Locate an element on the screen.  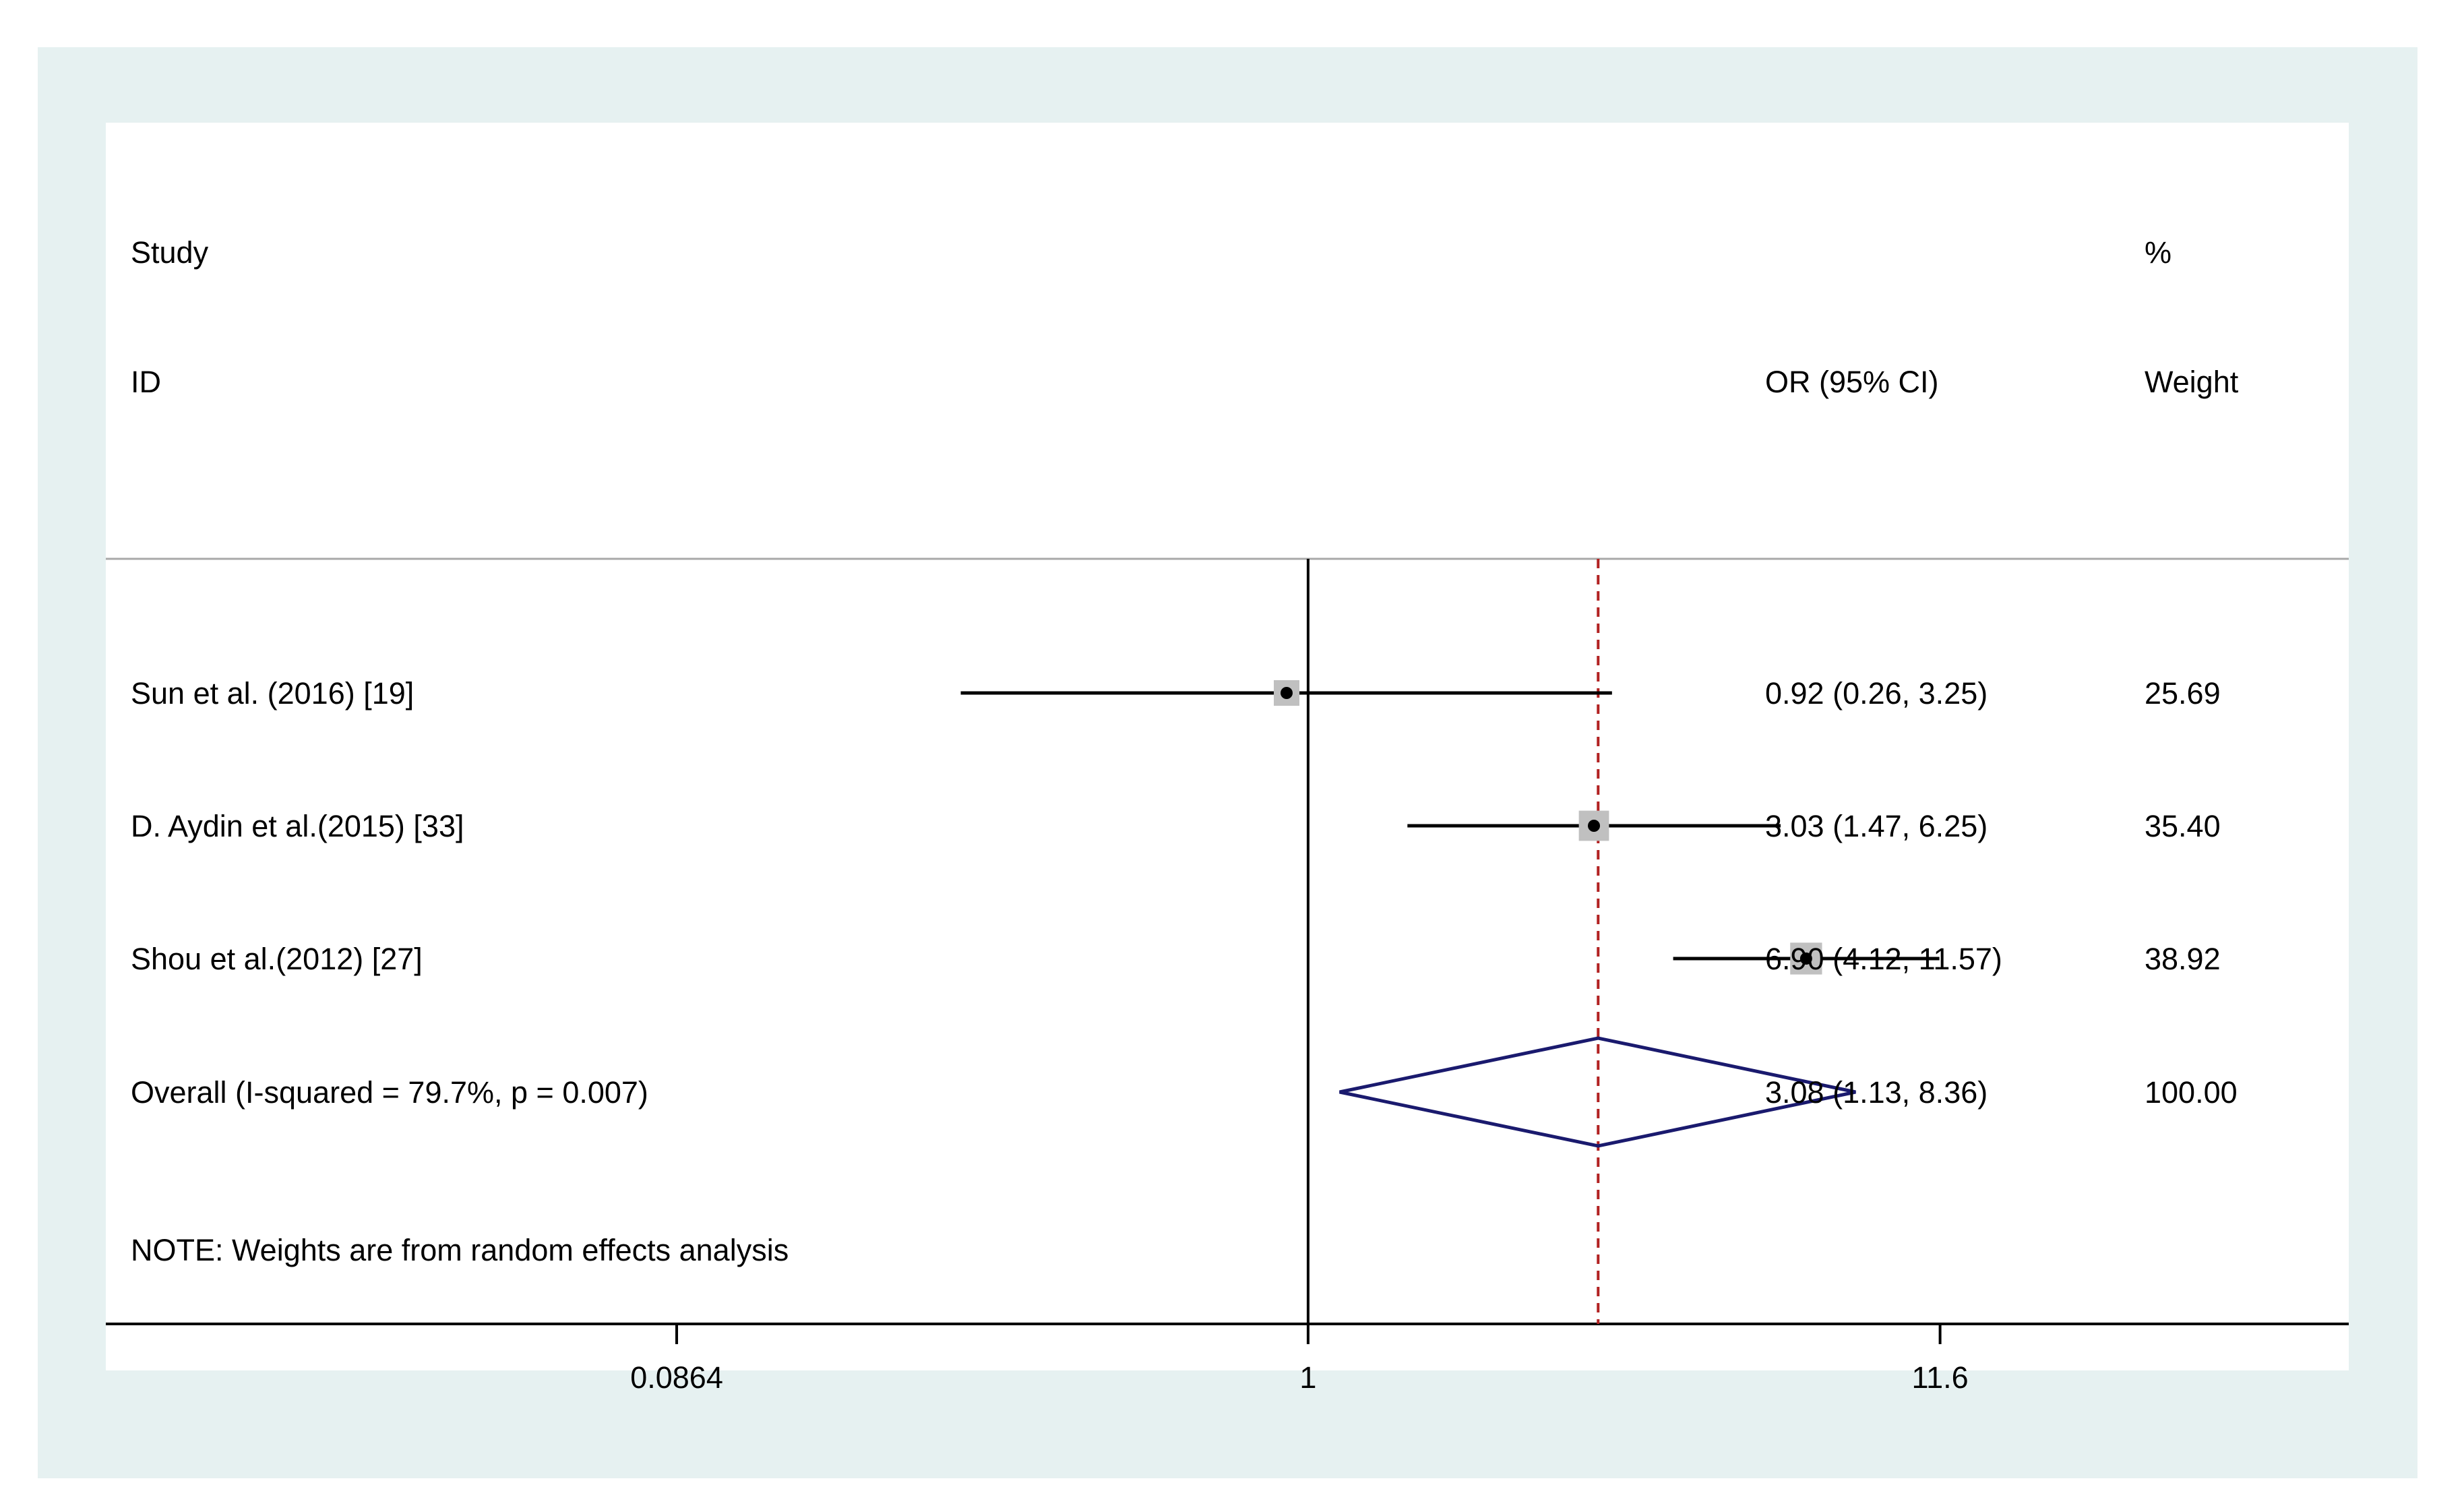
header-id: ID is located at coordinates (146, 382).